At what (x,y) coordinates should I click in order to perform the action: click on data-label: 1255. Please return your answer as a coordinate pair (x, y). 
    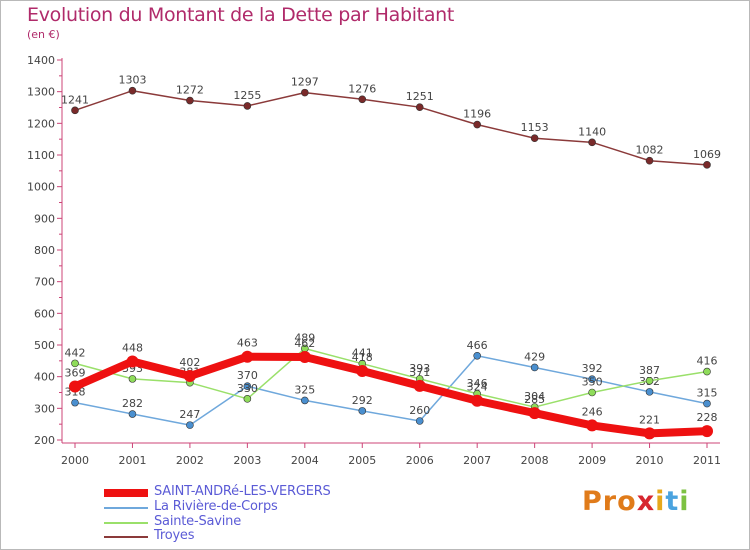
    Looking at the image, I should click on (247, 95).